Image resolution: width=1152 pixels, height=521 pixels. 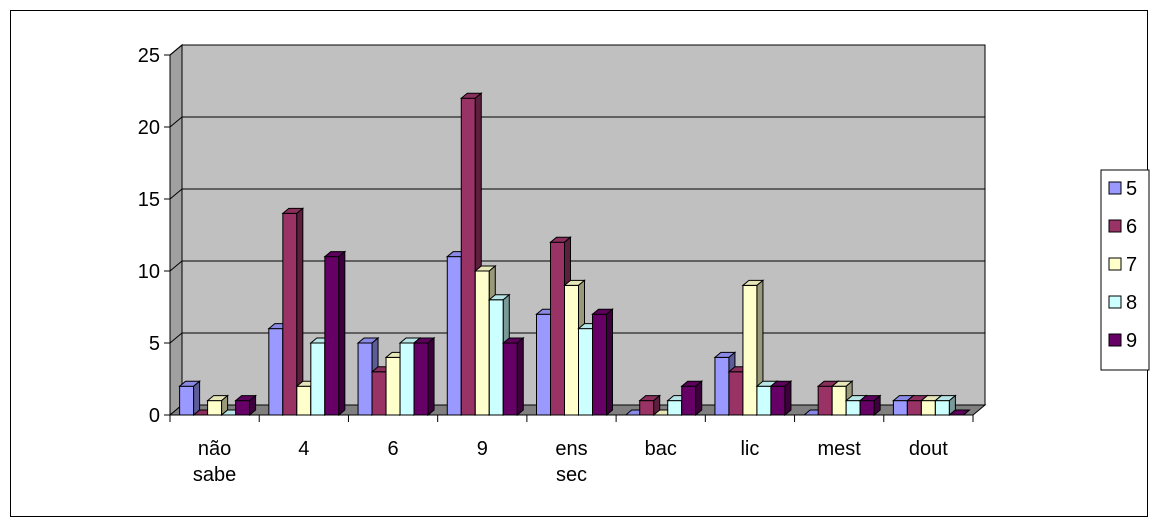 What do you see at coordinates (149, 236) in the screenshot?
I see `y-axis-tick-labels: 0 5 10 15 20 25` at bounding box center [149, 236].